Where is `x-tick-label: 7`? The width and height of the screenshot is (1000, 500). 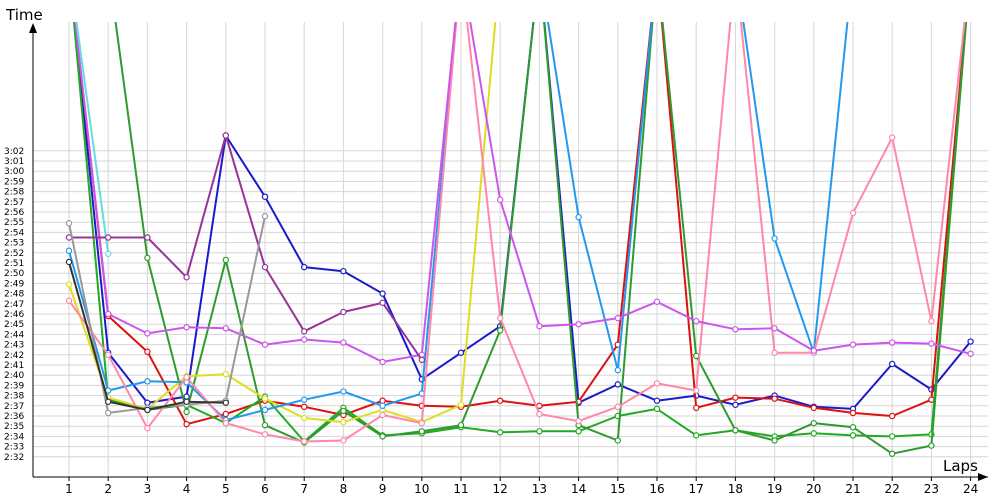
x-tick-label: 7 is located at coordinates (304, 489).